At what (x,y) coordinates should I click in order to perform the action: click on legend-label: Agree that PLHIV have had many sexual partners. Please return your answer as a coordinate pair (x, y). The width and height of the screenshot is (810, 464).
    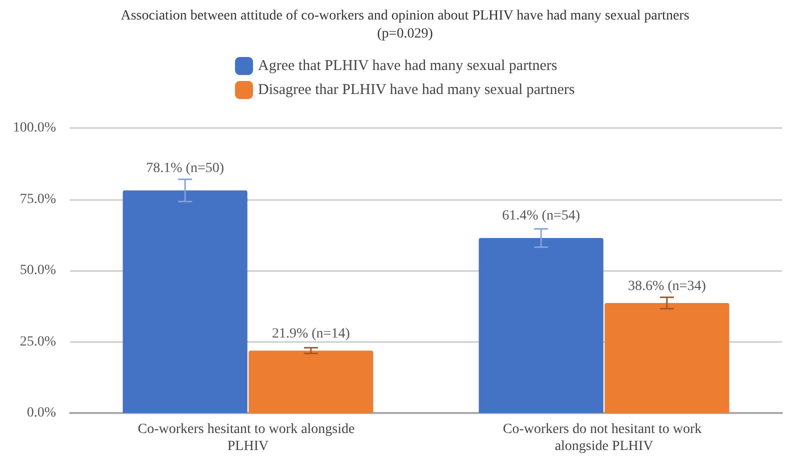
    Looking at the image, I should click on (408, 66).